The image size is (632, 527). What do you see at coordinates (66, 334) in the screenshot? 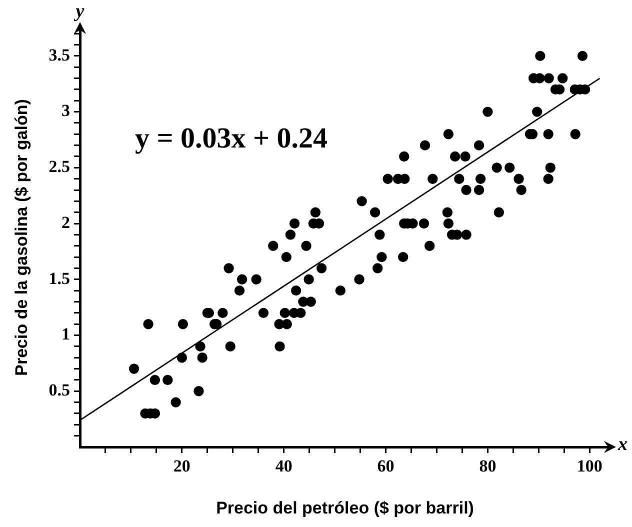
I see `y-tick-label: 1` at bounding box center [66, 334].